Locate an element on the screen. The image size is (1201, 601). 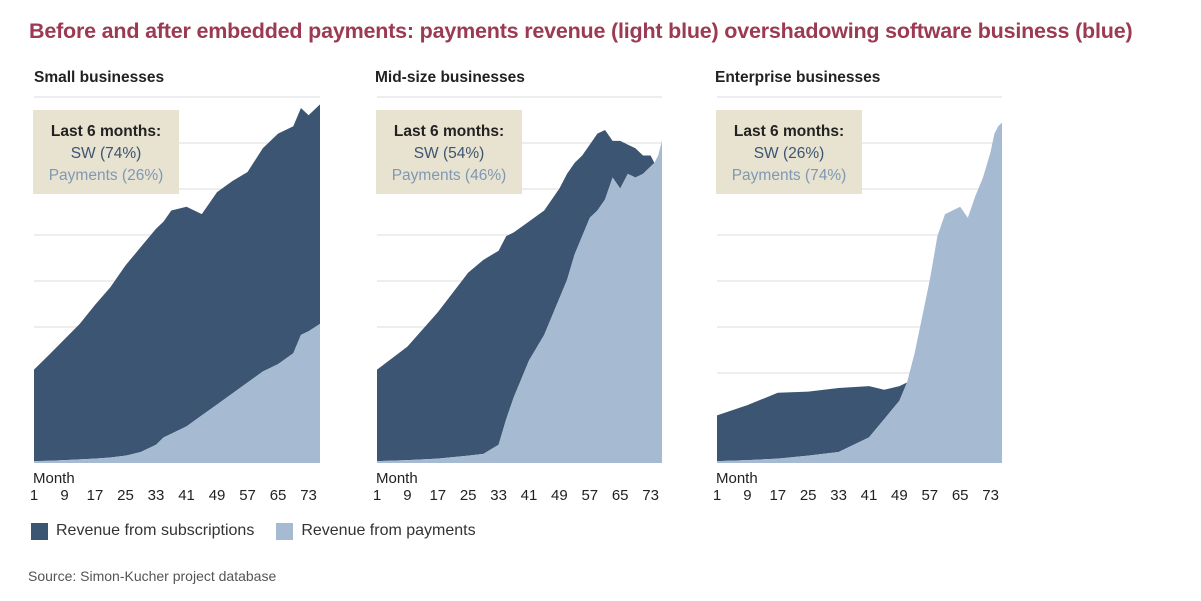
annotation-sw-share: SW (74%) is located at coordinates (106, 153).